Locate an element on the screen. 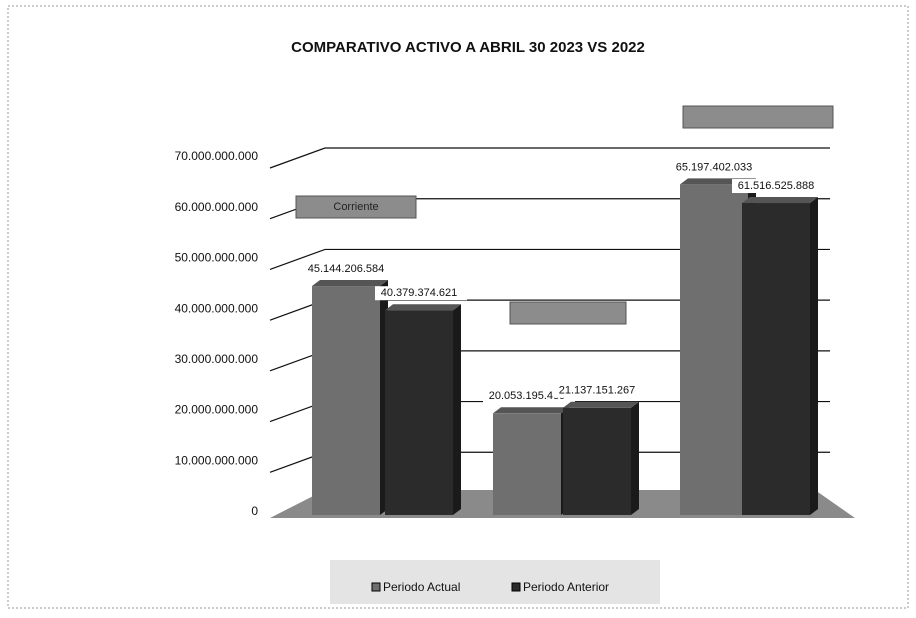 The height and width of the screenshot is (618, 916). value-label: 45.144.206.584 is located at coordinates (346, 269).